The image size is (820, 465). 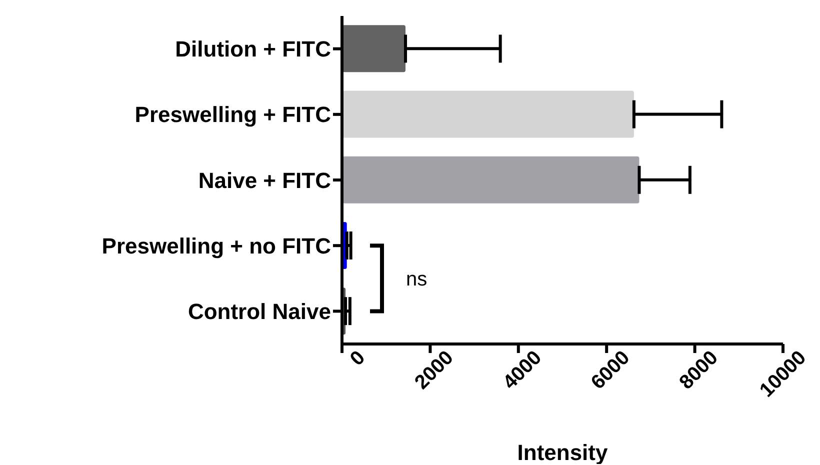 I want to click on x-tick-label: 0, so click(x=358, y=358).